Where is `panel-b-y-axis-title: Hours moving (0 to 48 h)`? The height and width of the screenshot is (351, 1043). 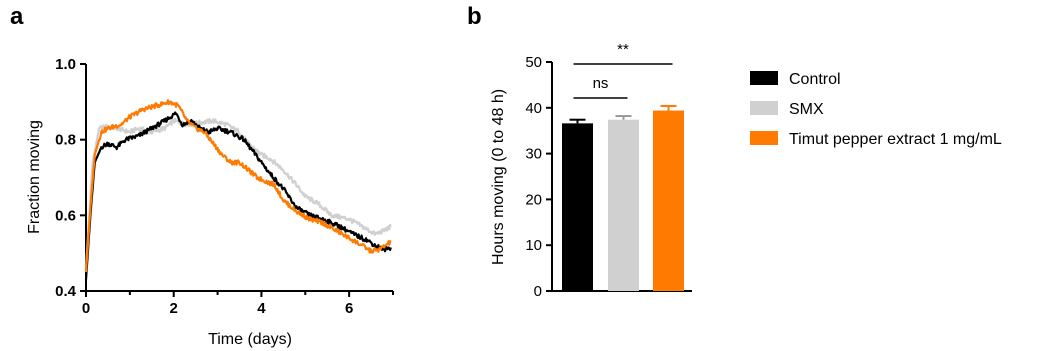
panel-b-y-axis-title: Hours moving (0 to 48 h) is located at coordinates (498, 177).